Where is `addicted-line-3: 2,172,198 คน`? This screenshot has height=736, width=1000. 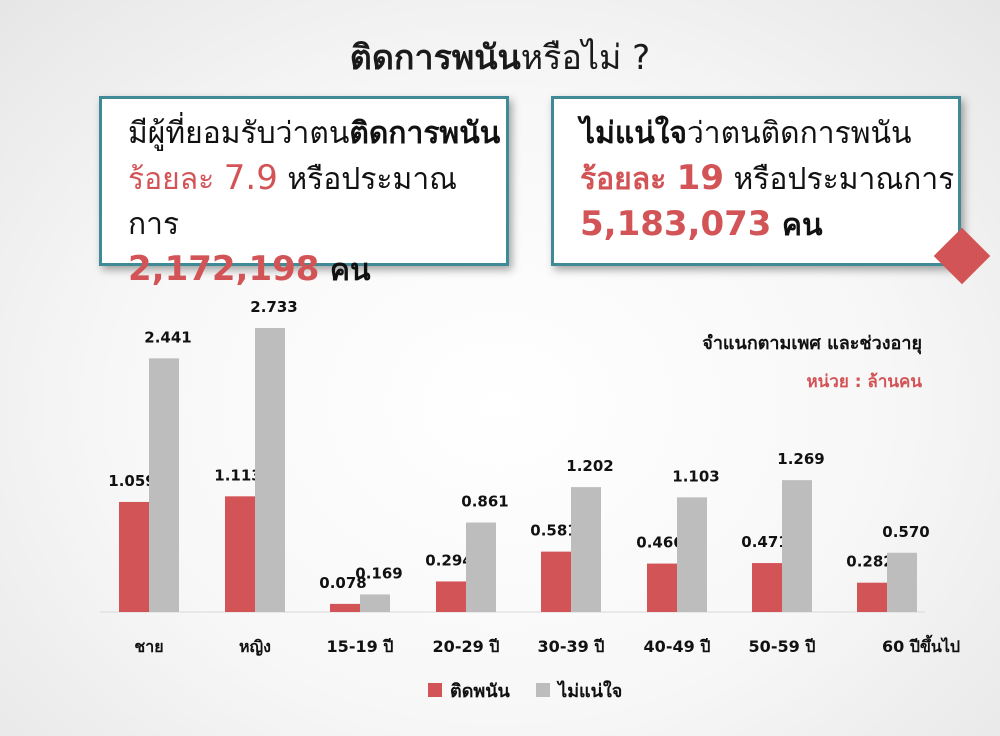
addicted-line-3: 2,172,198 คน is located at coordinates (317, 270).